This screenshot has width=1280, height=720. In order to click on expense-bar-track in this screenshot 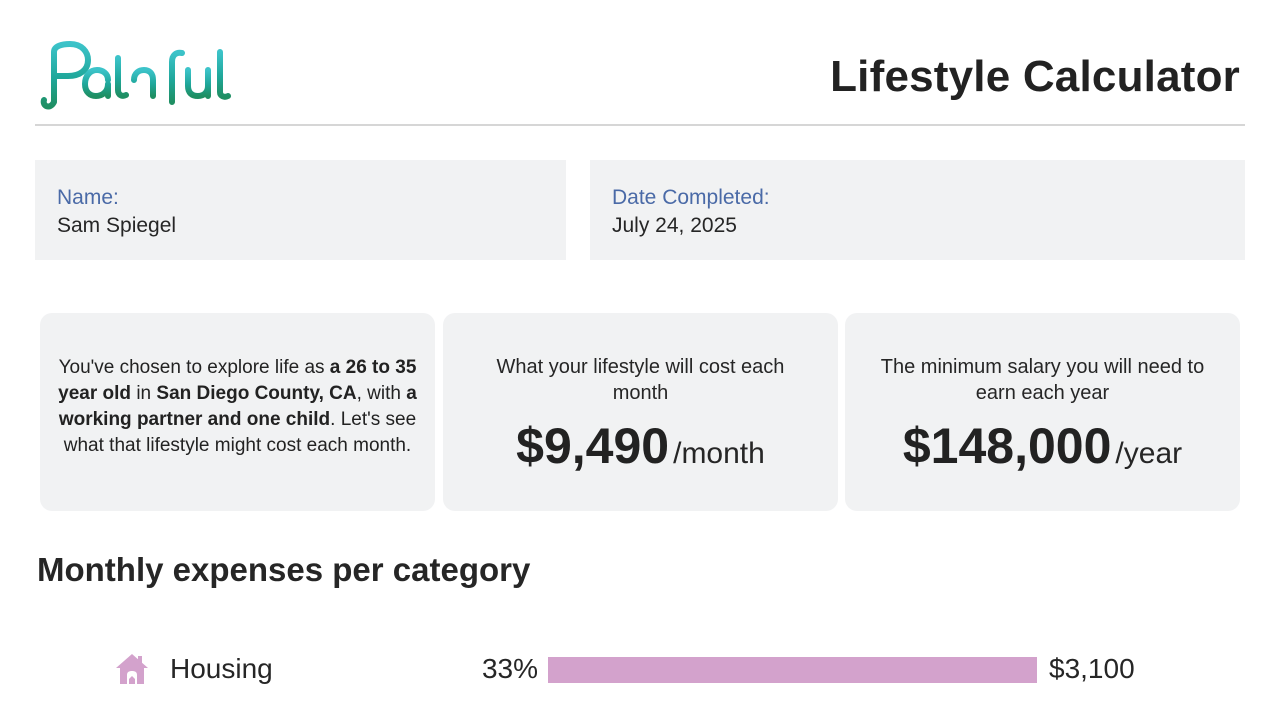, I will do `click(792, 670)`.